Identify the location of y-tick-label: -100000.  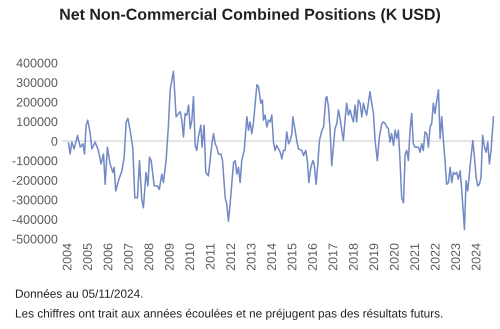
(35, 161).